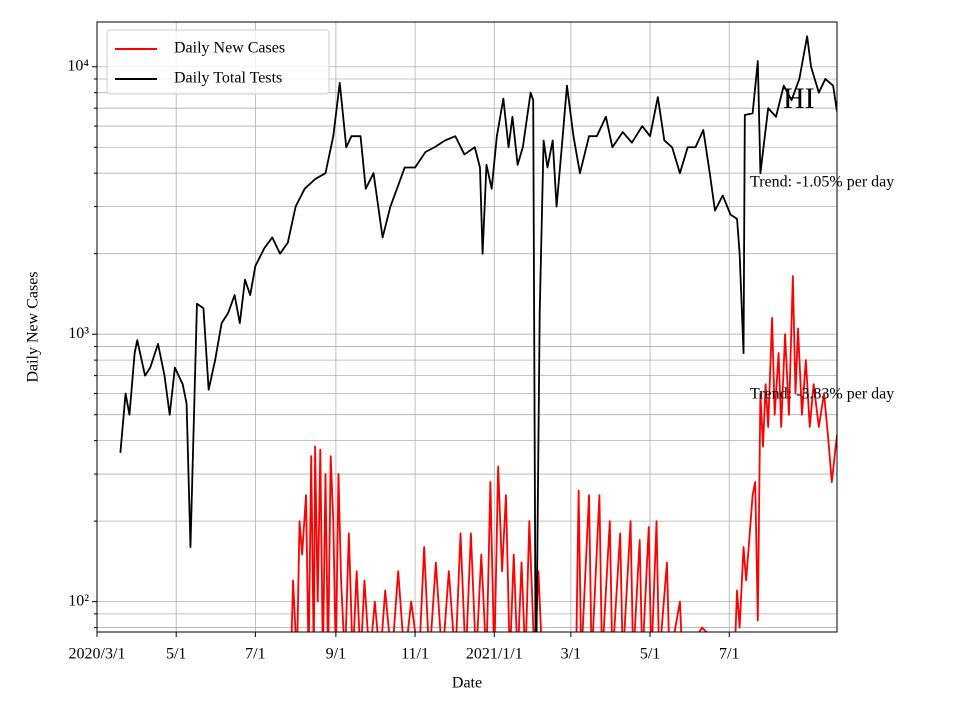  I want to click on legend-box, so click(218, 62).